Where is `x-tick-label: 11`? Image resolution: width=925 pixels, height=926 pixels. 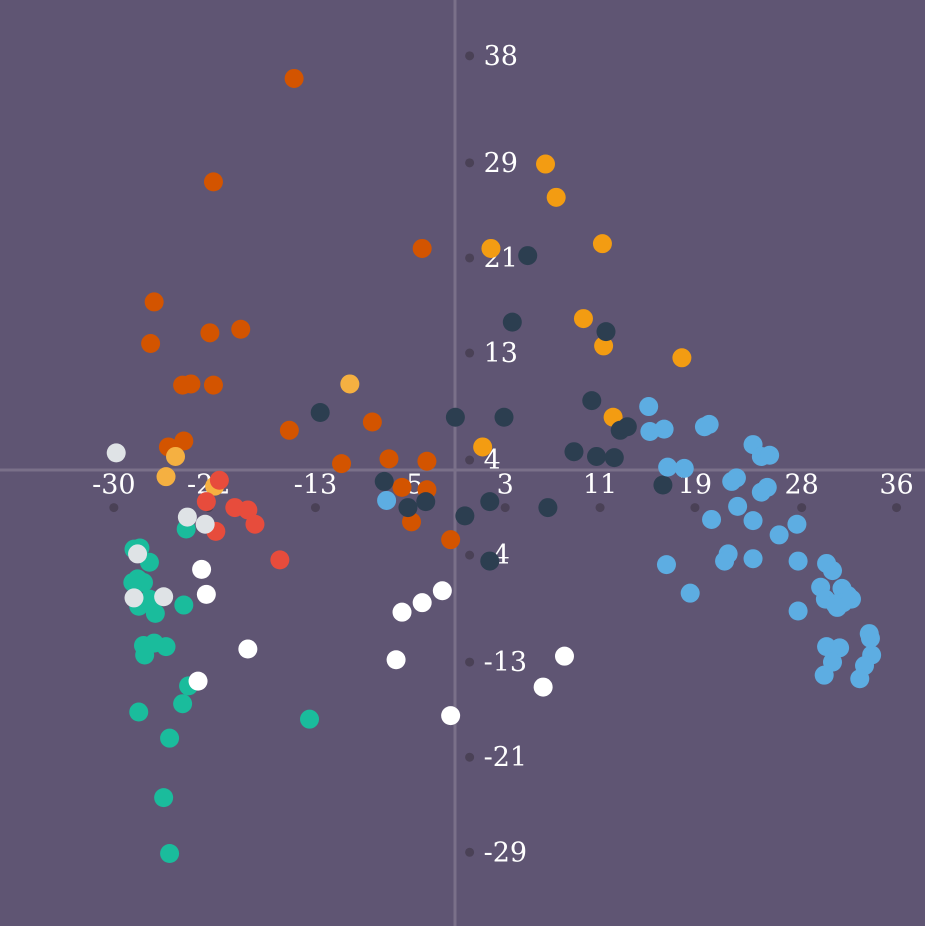
x-tick-label: 11 is located at coordinates (600, 485).